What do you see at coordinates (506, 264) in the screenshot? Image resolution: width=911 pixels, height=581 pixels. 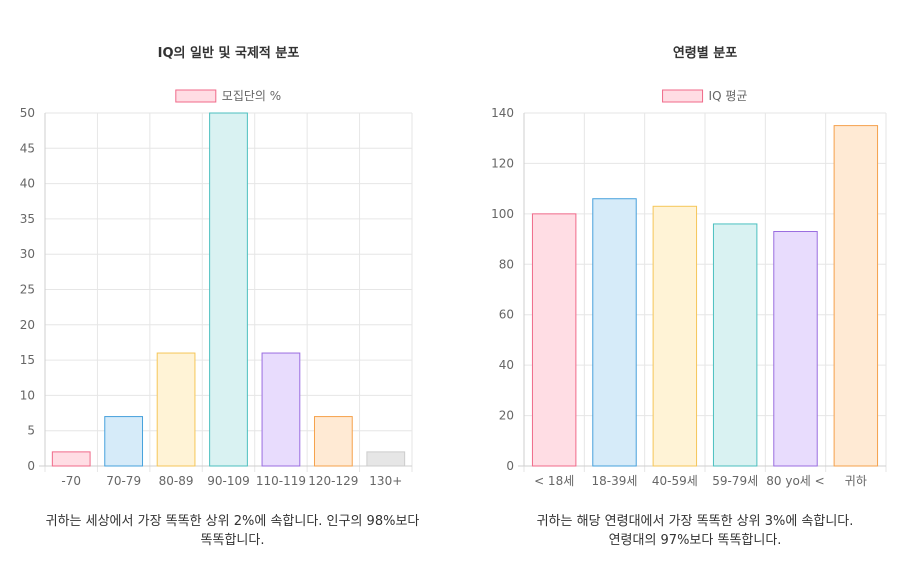 I see `age-y-tick-label: 80` at bounding box center [506, 264].